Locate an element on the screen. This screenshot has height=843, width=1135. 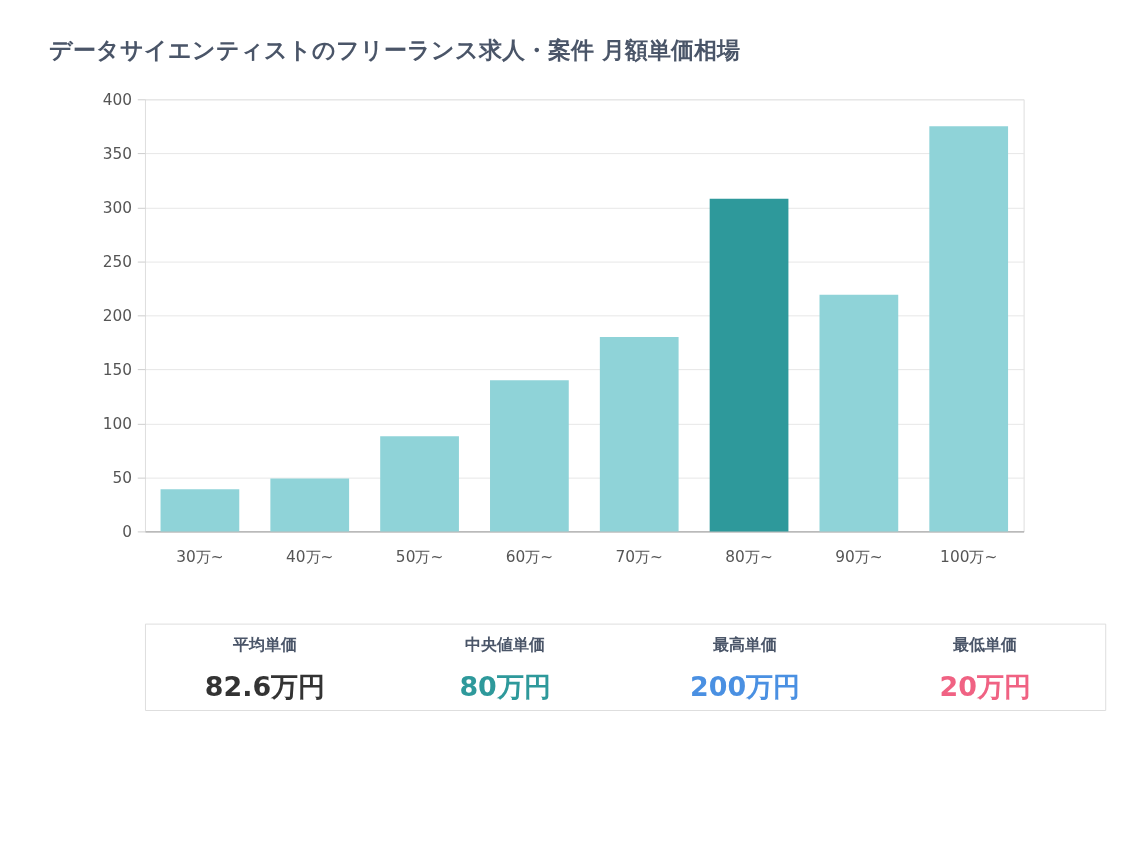
y-tick-label: 250 is located at coordinates (117, 261).